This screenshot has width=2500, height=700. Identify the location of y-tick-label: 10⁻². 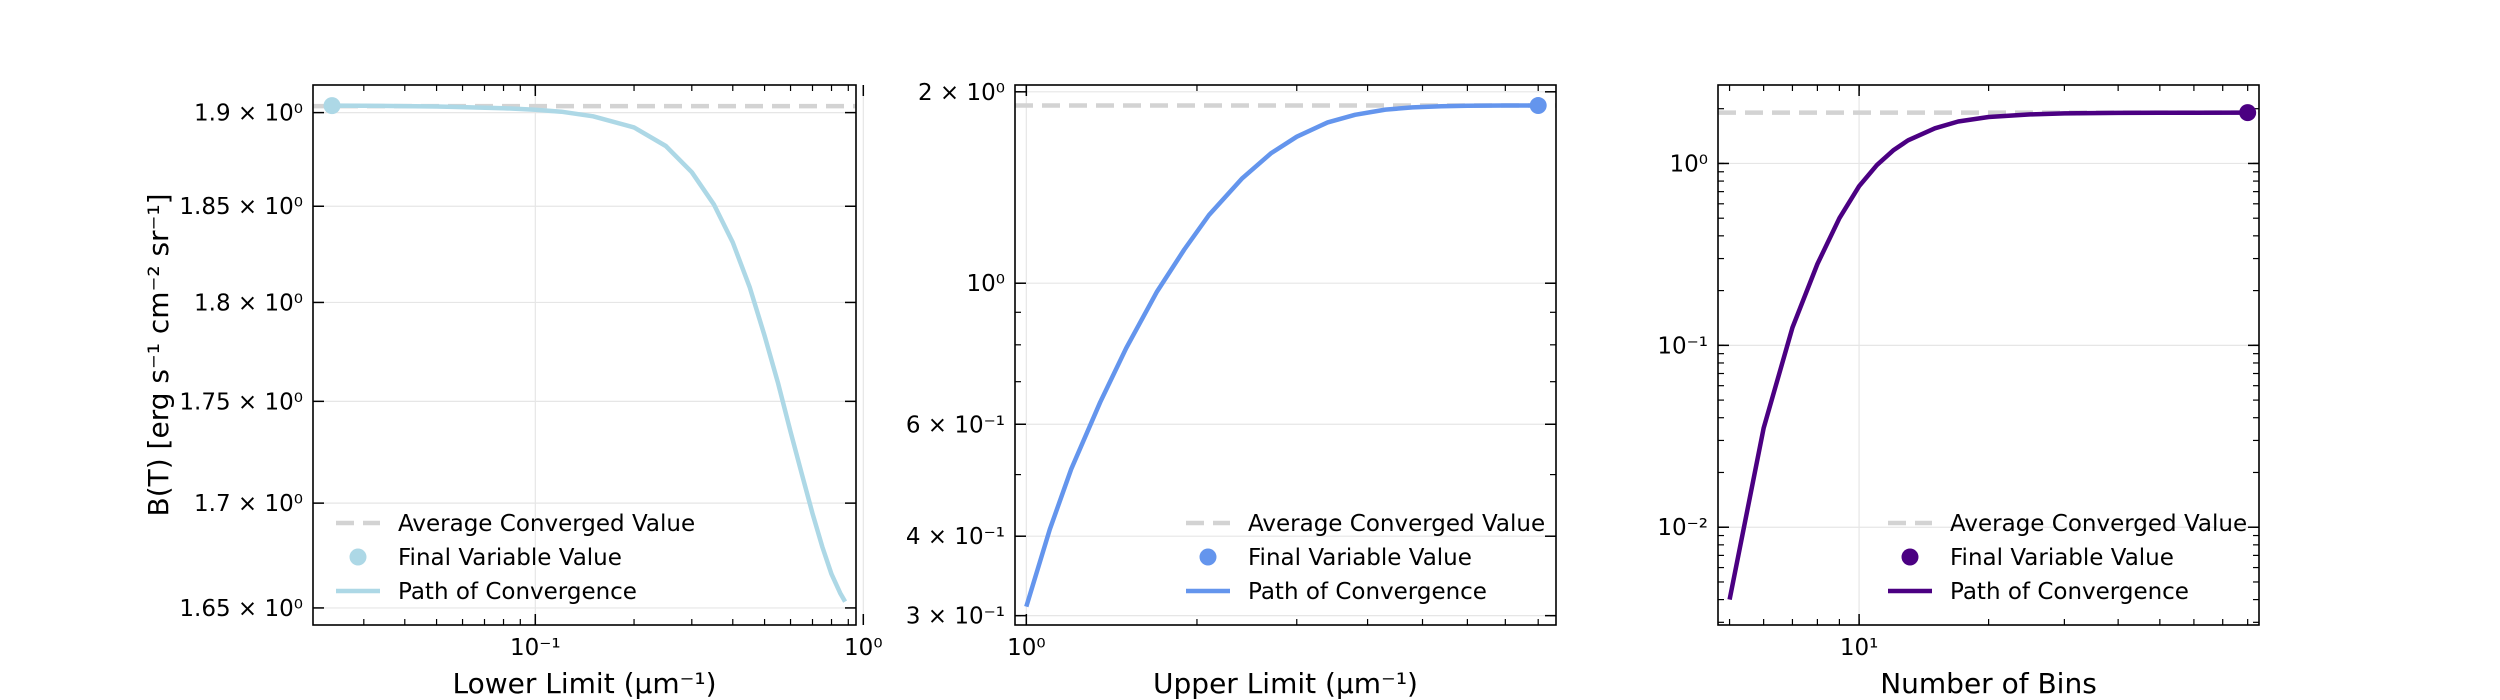
(1682, 528).